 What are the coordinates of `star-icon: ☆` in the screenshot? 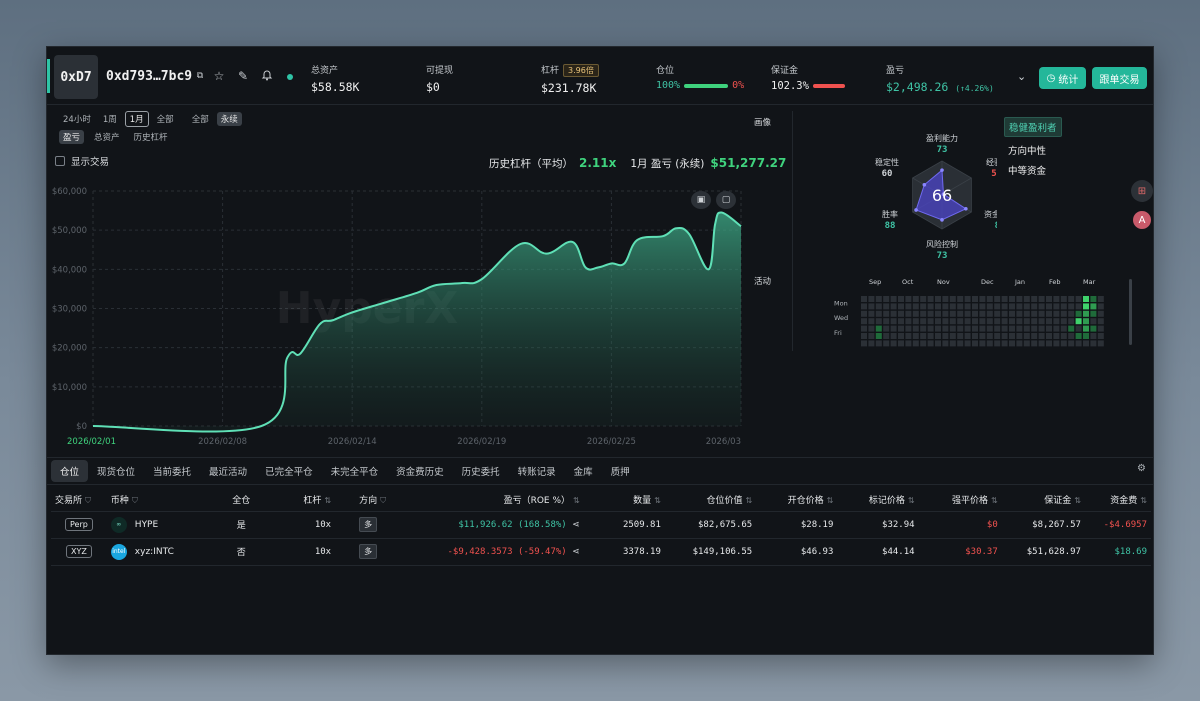 It's located at (219, 76).